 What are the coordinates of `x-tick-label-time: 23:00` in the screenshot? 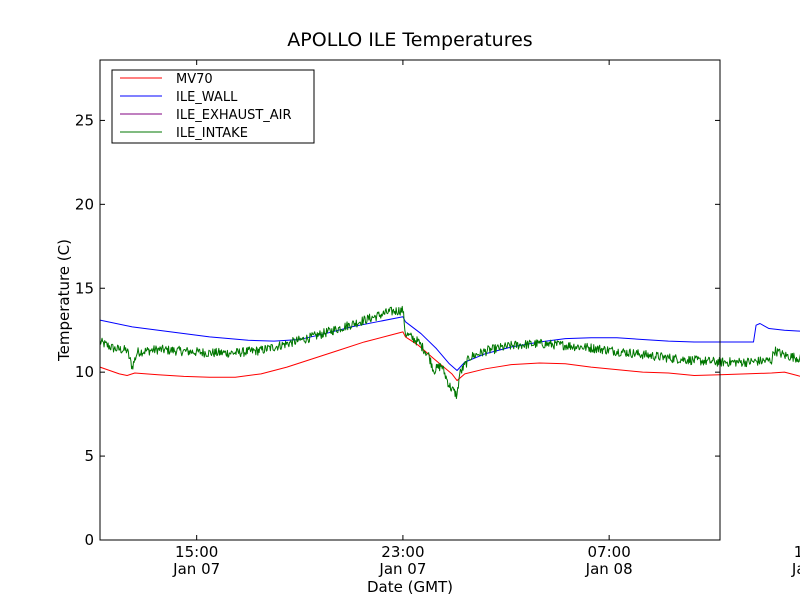 It's located at (402, 552).